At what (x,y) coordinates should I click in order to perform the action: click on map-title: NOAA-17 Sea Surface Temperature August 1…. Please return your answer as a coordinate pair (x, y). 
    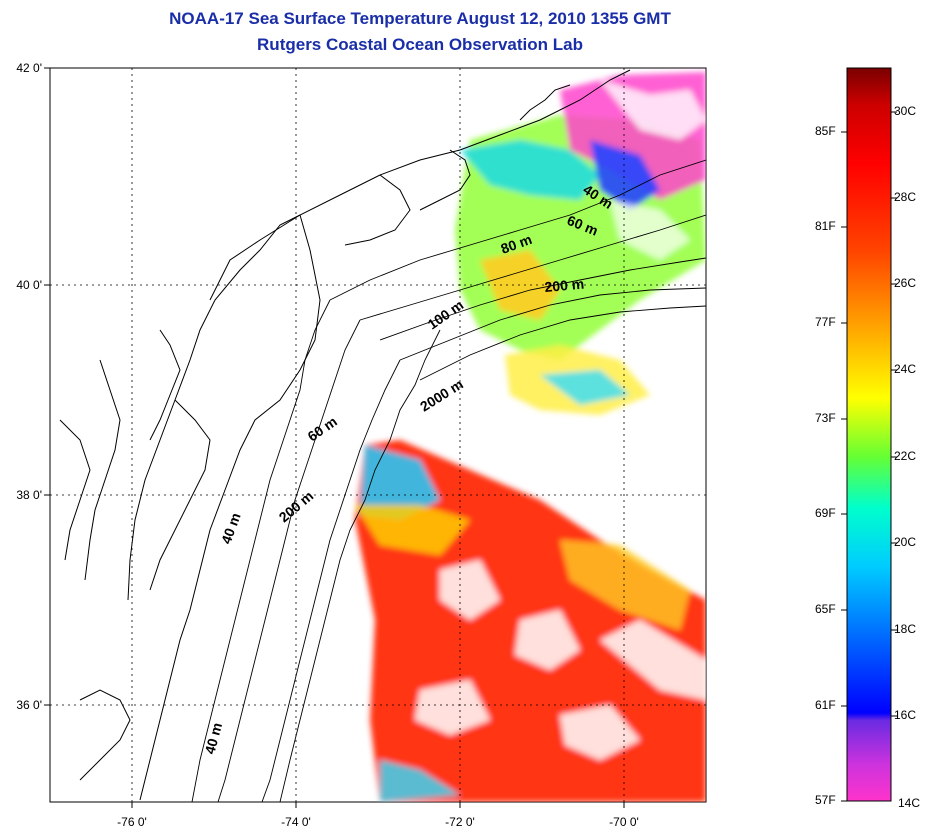
    Looking at the image, I should click on (420, 18).